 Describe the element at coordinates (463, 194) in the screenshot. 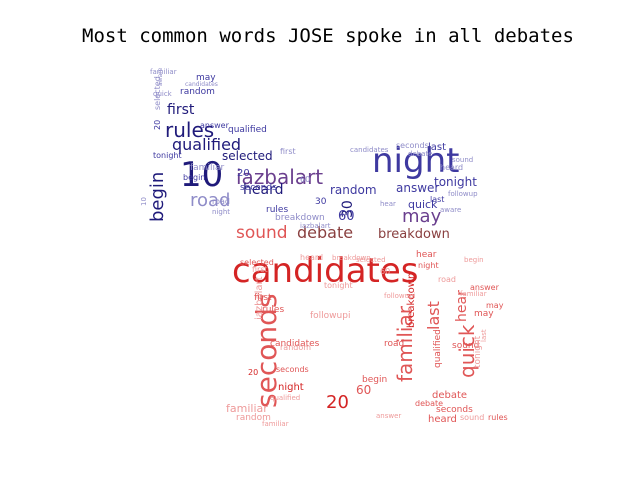

I see `cloud-word-top: followup` at that location.